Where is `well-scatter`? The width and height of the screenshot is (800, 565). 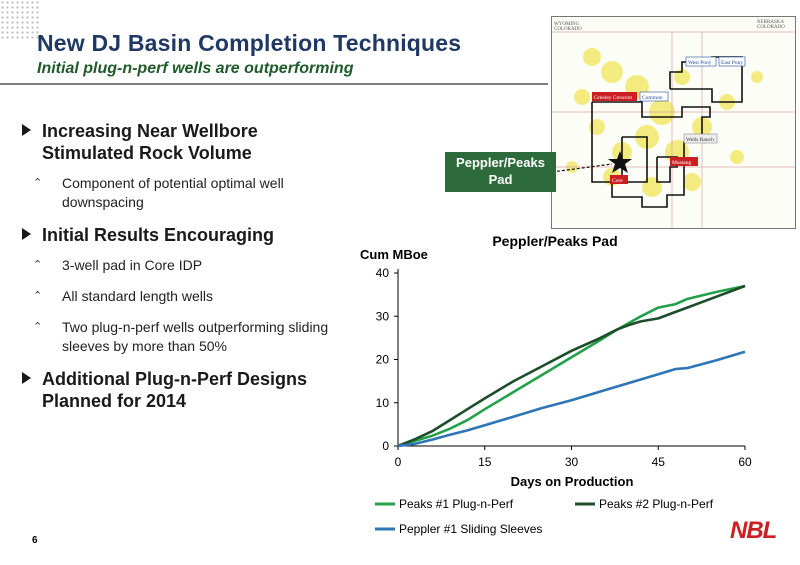 well-scatter is located at coordinates (664, 122).